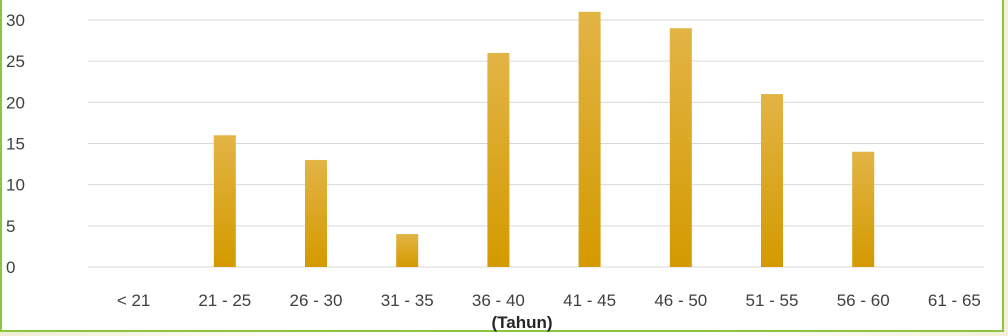 The height and width of the screenshot is (336, 1008). I want to click on x-tick-label: 21 - 25, so click(224, 300).